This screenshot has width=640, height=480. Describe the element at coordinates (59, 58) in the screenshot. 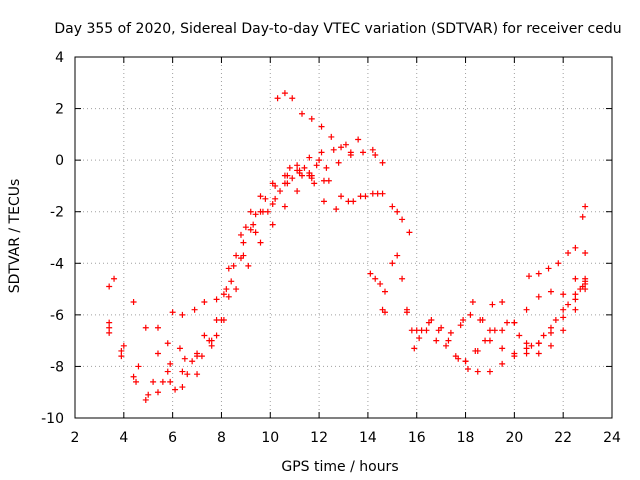

I see `y-tick-label: 4` at that location.